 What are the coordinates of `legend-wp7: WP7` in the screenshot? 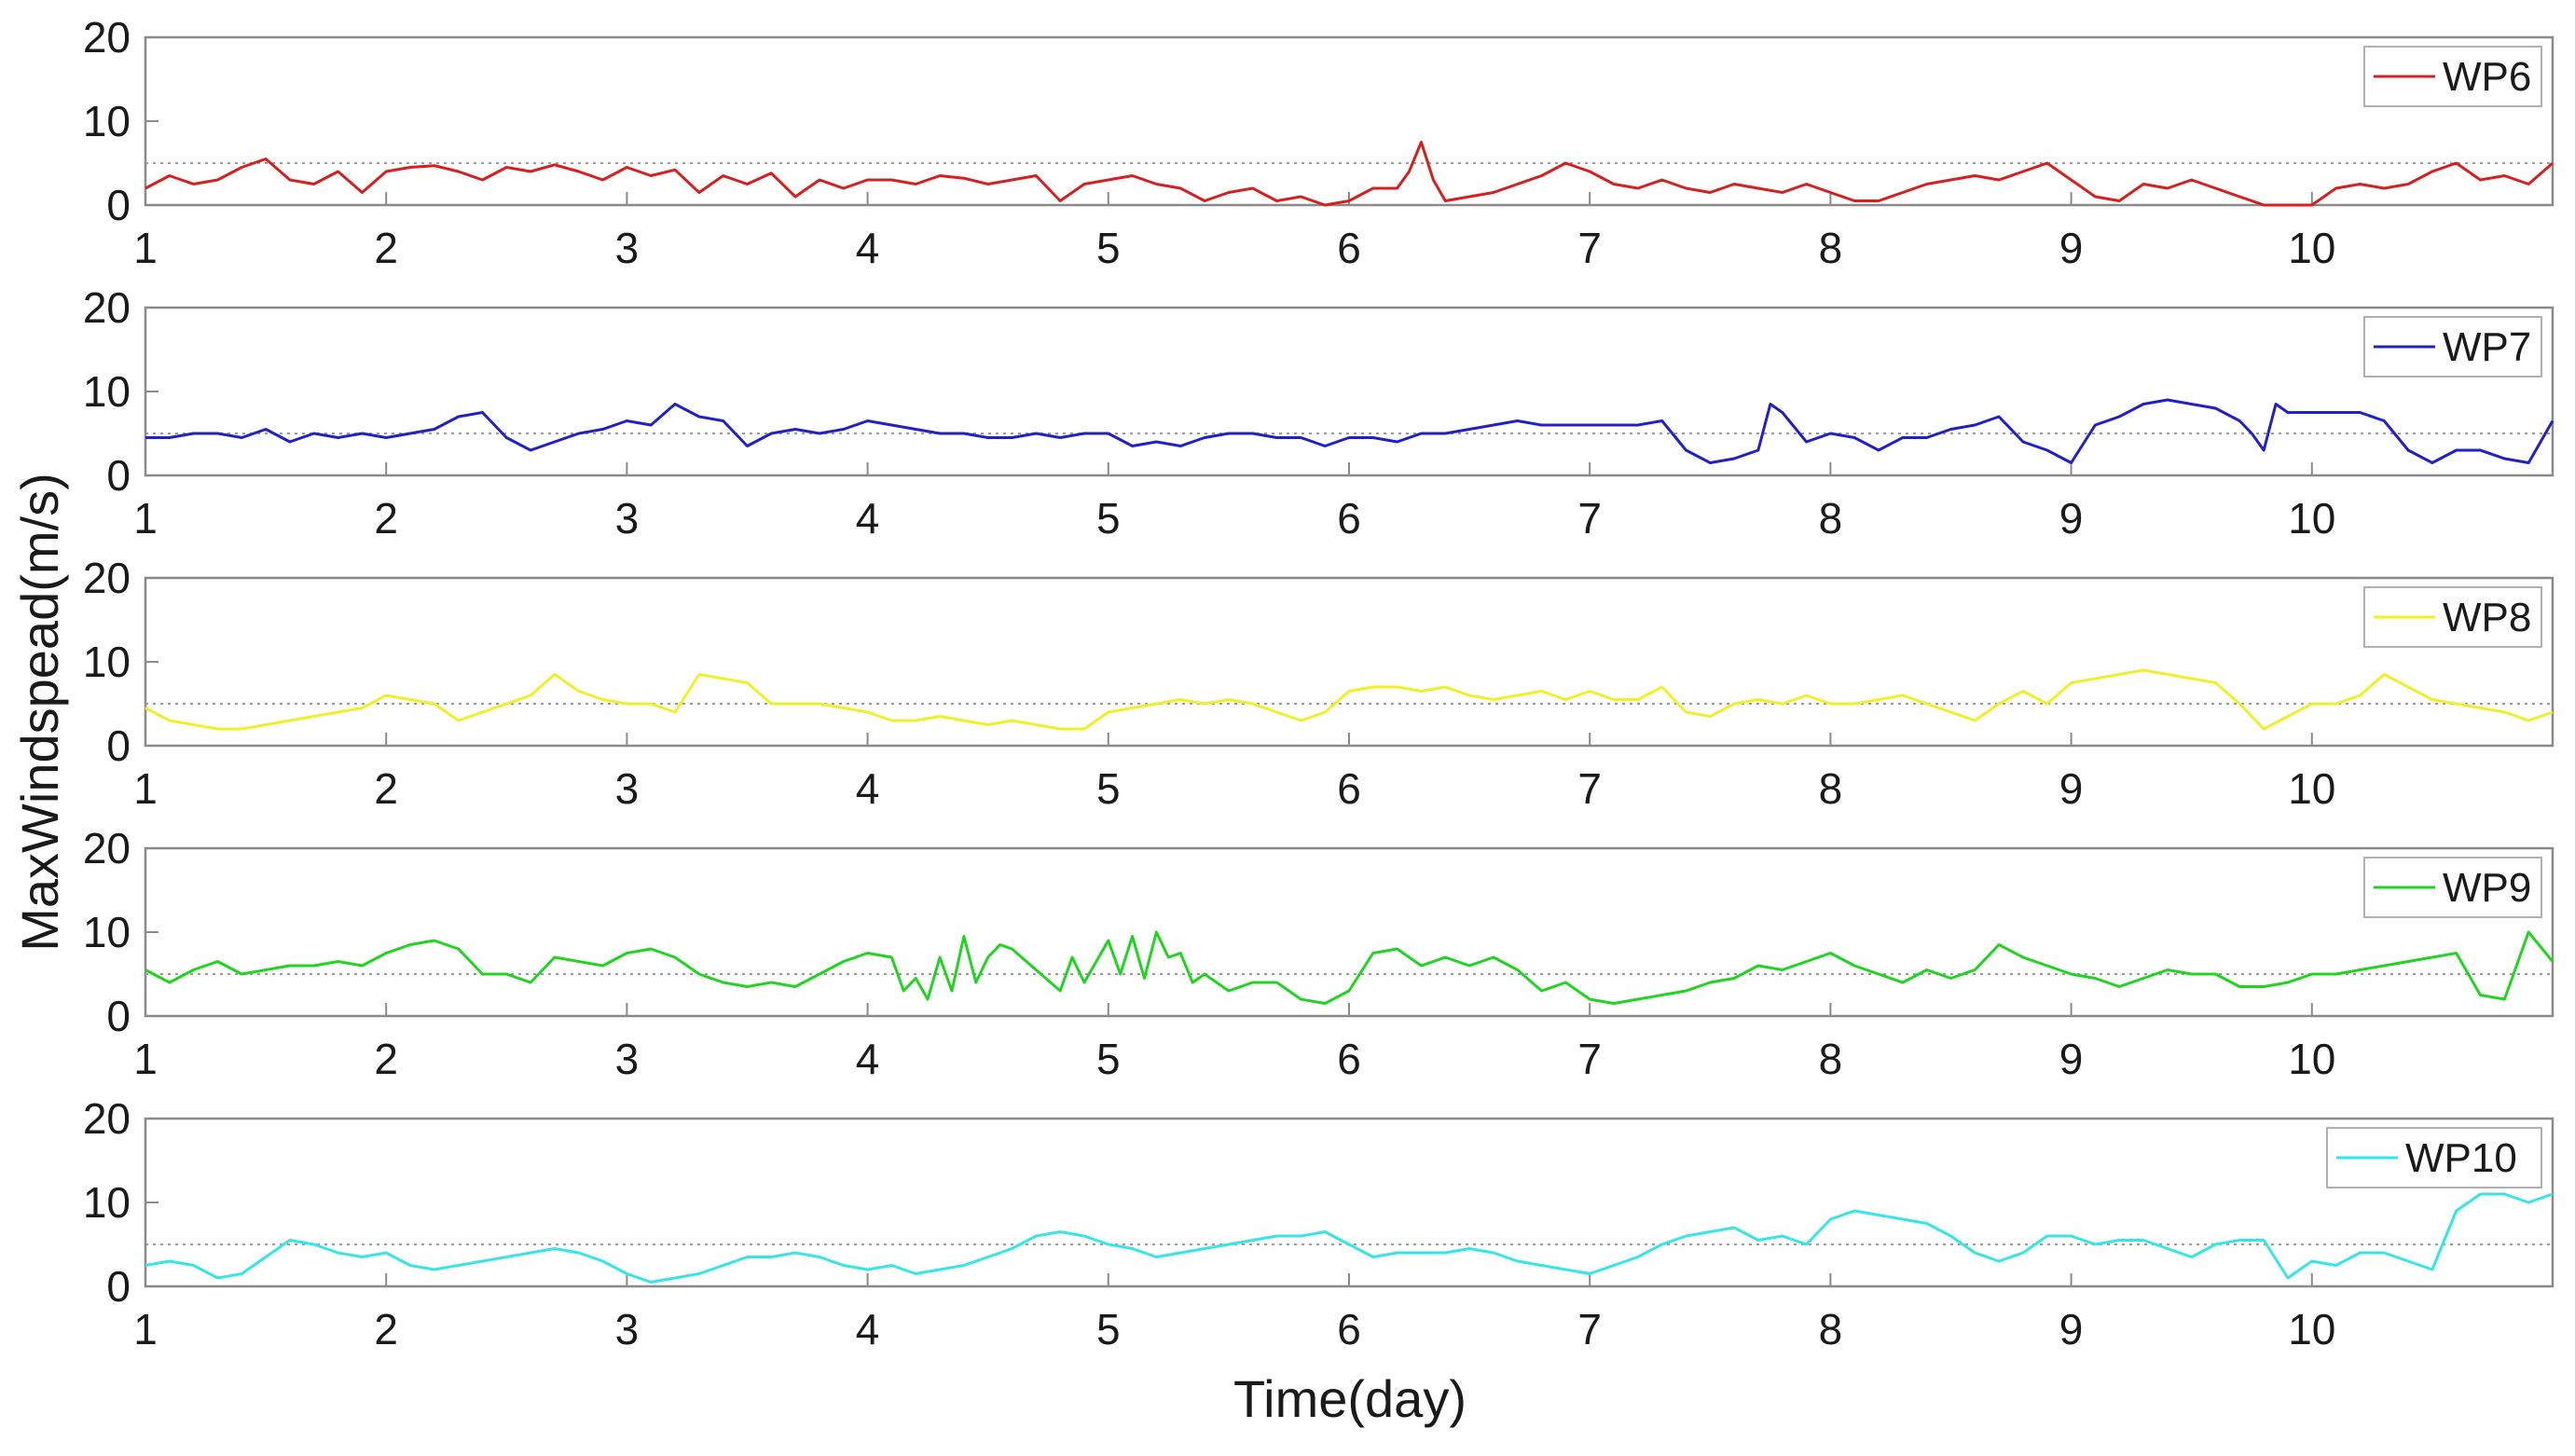 It's located at (2452, 347).